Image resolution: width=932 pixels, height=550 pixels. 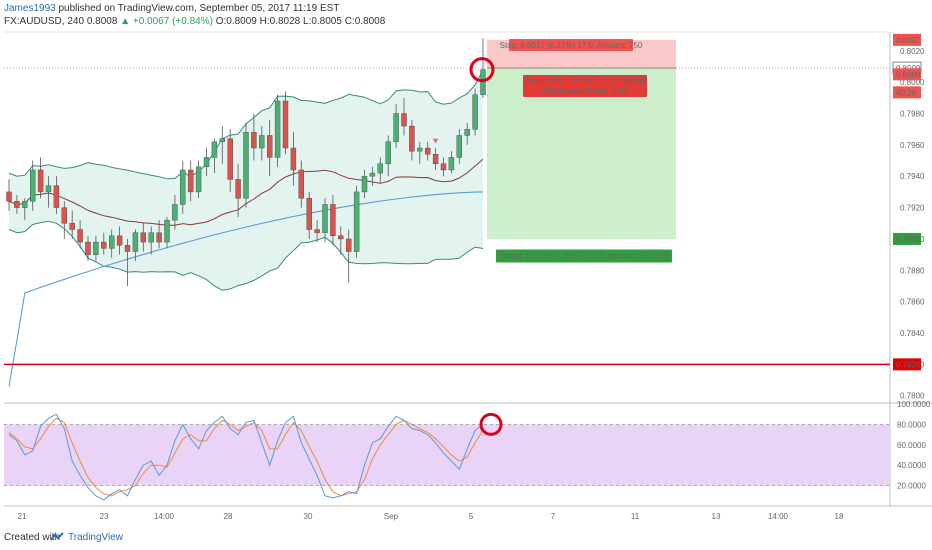 What do you see at coordinates (102, 21) in the screenshot?
I see `last-price: 0.8008` at bounding box center [102, 21].